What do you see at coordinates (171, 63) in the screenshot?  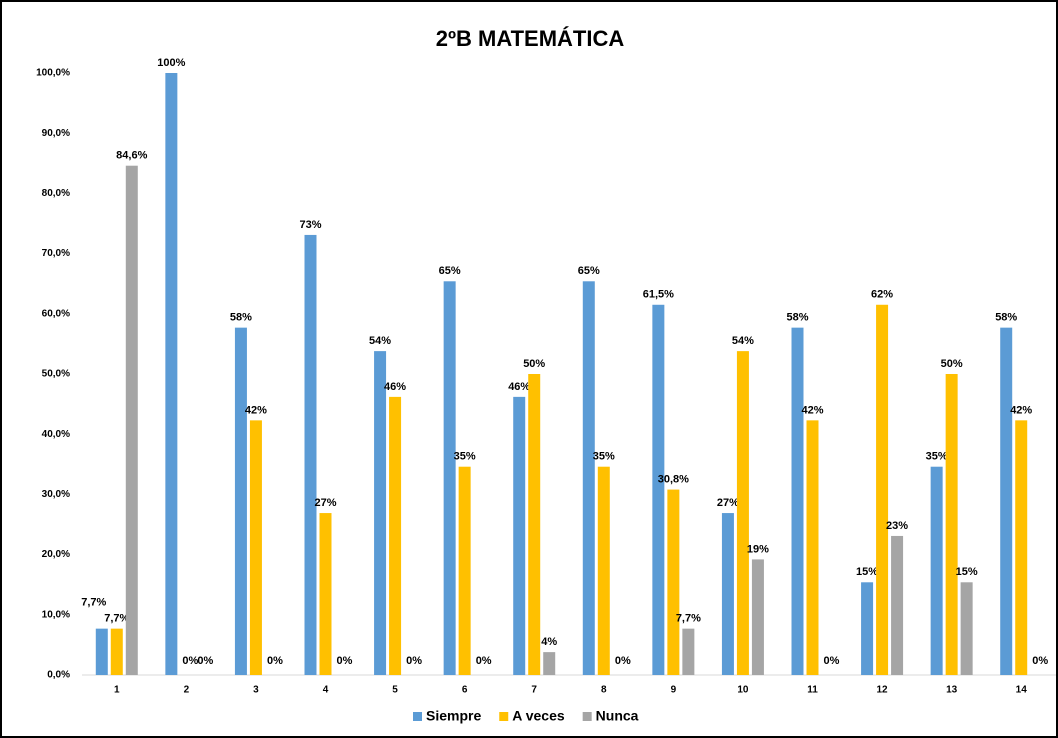 I see `data-label: 100%` at bounding box center [171, 63].